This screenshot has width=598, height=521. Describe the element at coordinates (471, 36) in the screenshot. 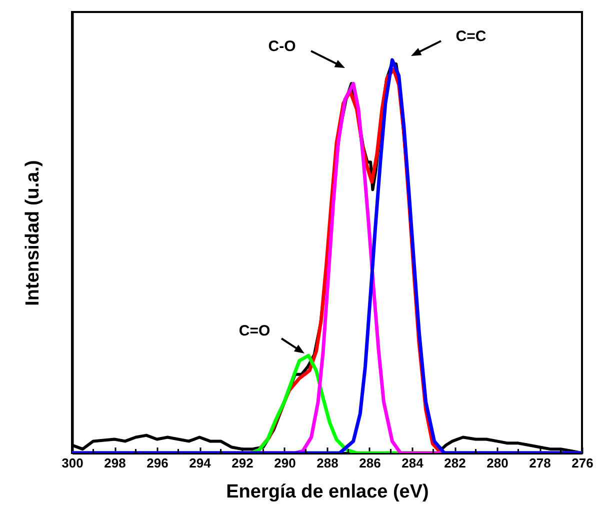

I see `text: C=C` at that location.